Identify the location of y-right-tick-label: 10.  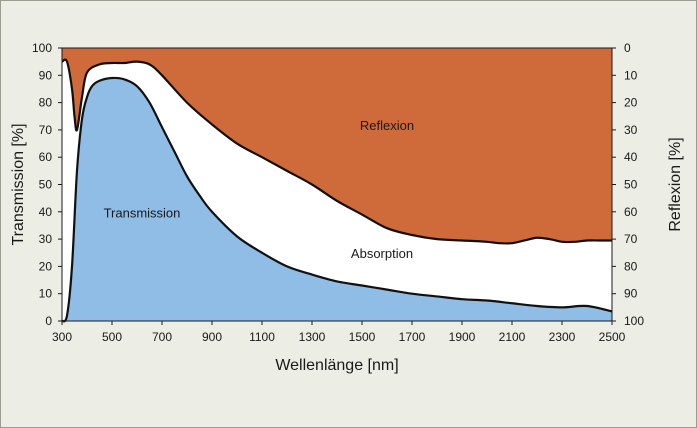
(631, 75).